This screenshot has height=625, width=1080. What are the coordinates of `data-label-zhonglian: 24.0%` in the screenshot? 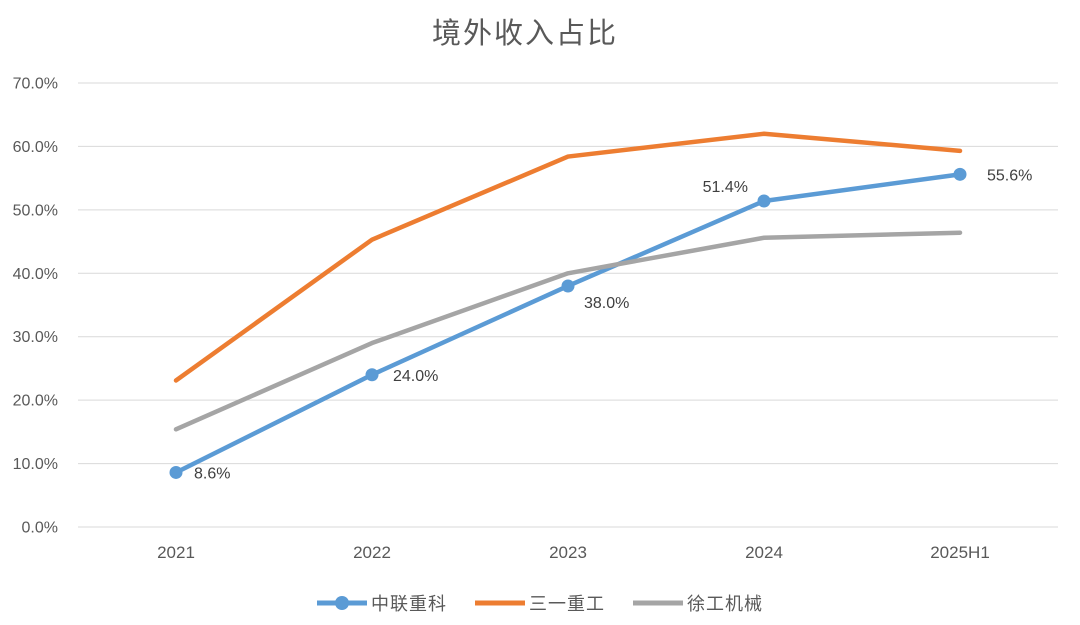 It's located at (415, 376).